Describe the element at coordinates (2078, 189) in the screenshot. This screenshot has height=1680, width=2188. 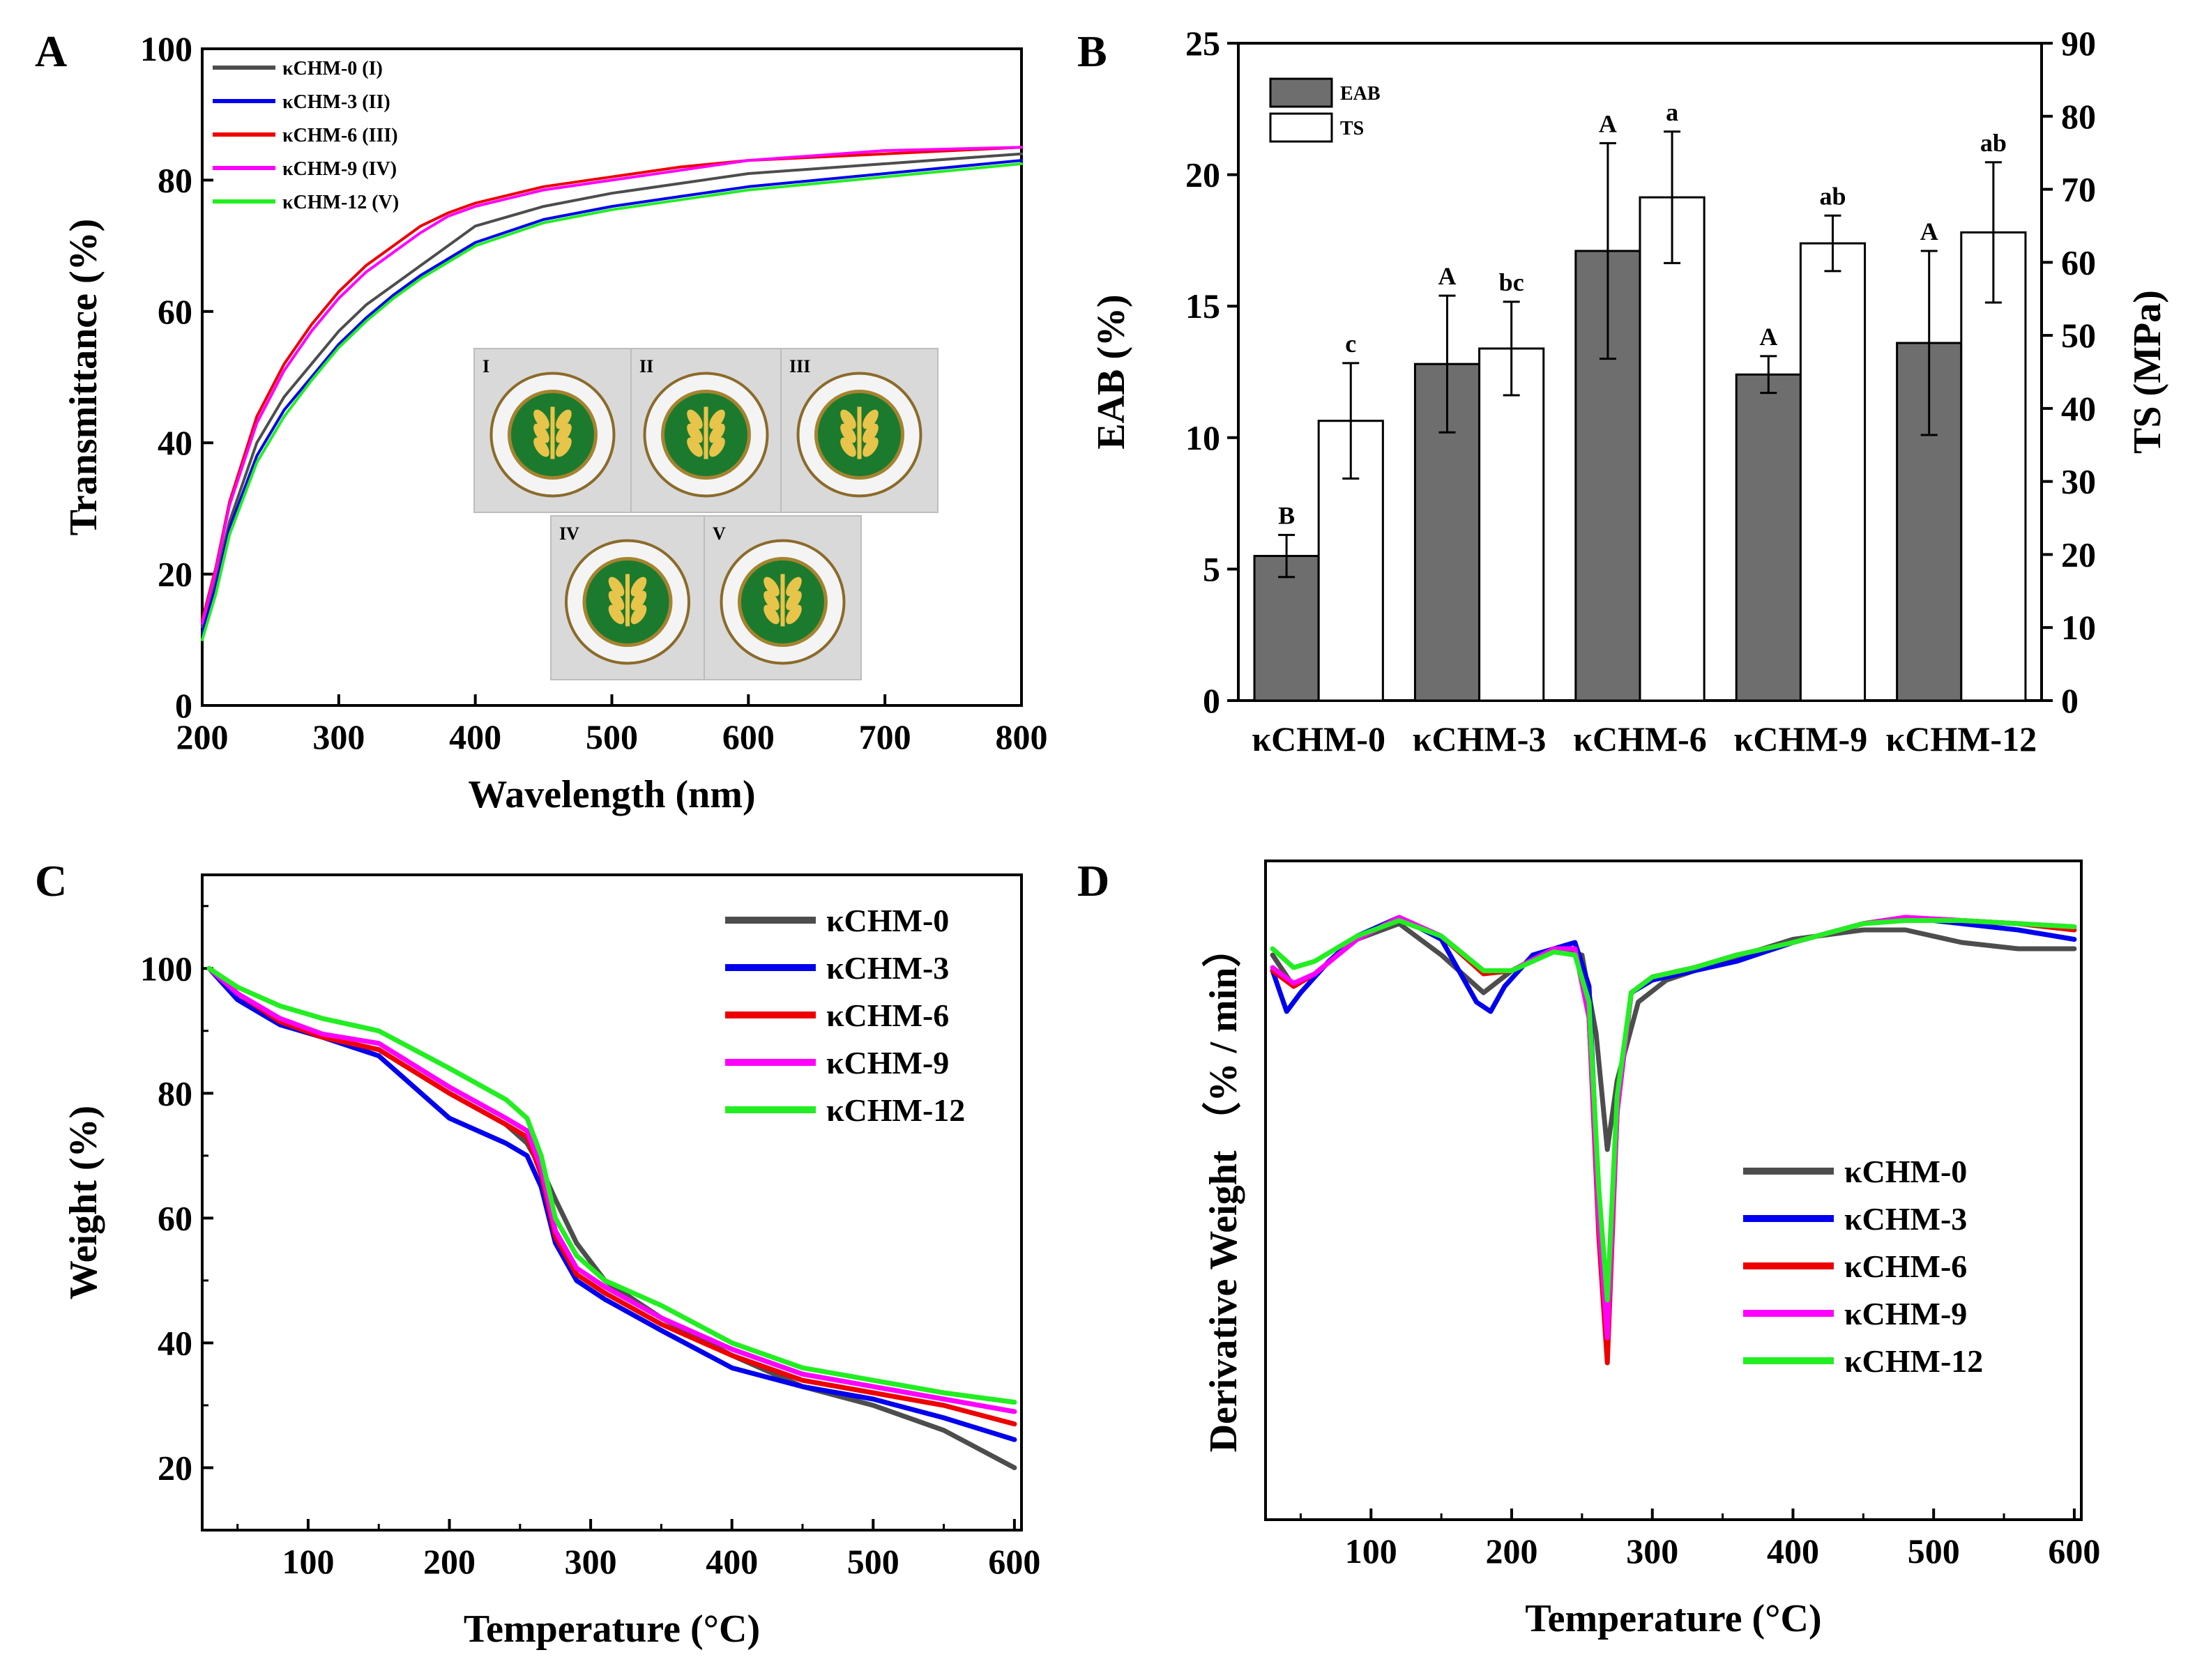
I see `y2-tick-label: 70` at that location.